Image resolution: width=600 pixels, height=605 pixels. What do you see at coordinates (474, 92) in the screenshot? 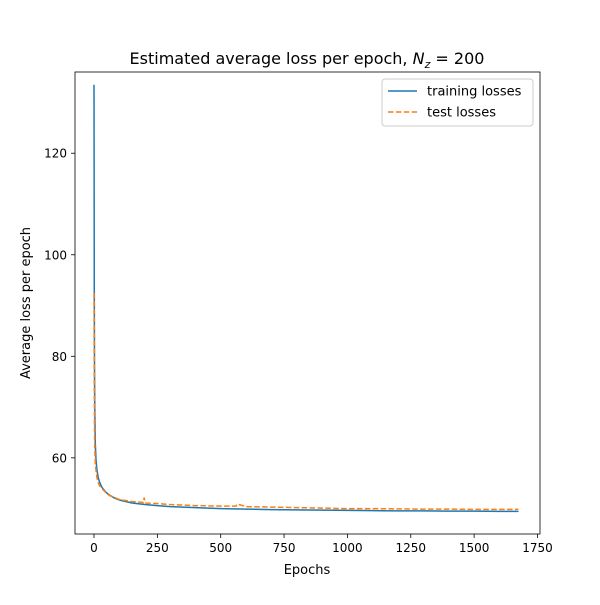
I see `legend-training-label: training losses` at bounding box center [474, 92].